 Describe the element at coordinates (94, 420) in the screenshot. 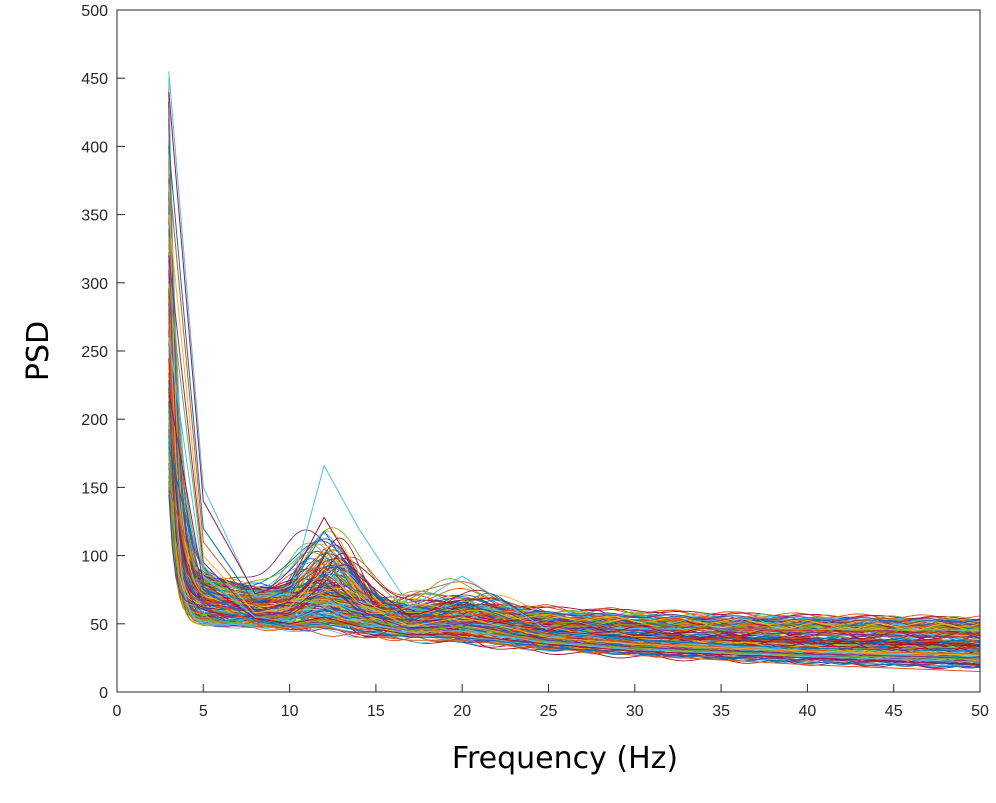

I see `y-tick-label: 200` at that location.